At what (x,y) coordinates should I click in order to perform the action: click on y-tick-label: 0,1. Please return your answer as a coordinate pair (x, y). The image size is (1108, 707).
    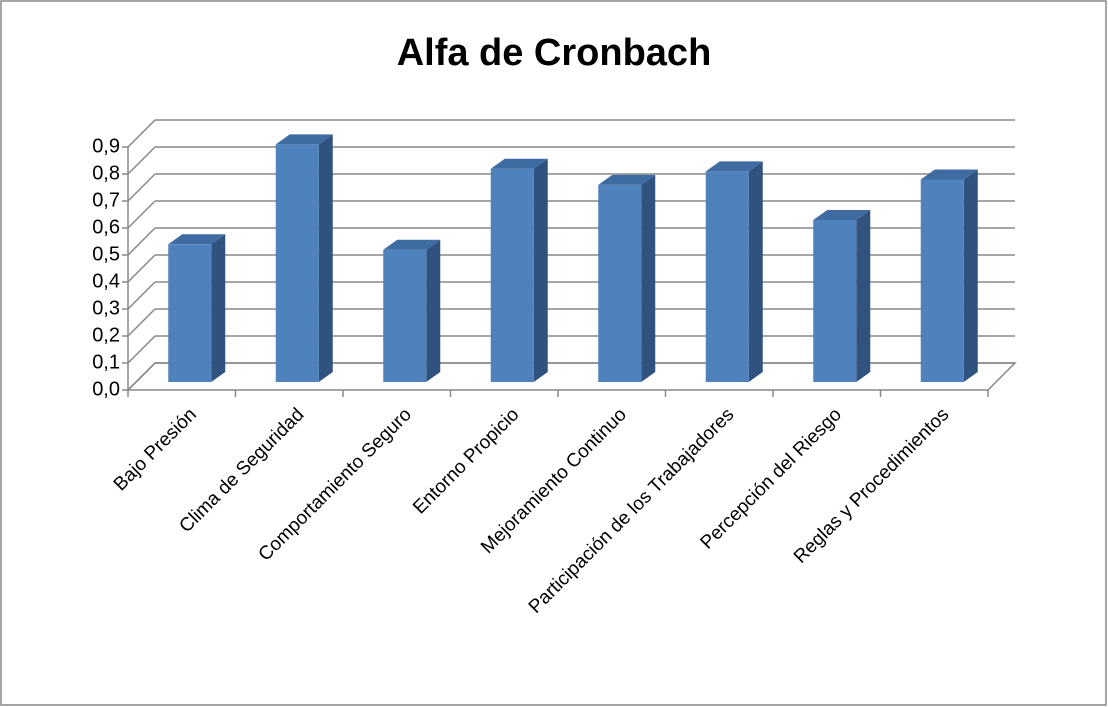
    Looking at the image, I should click on (106, 362).